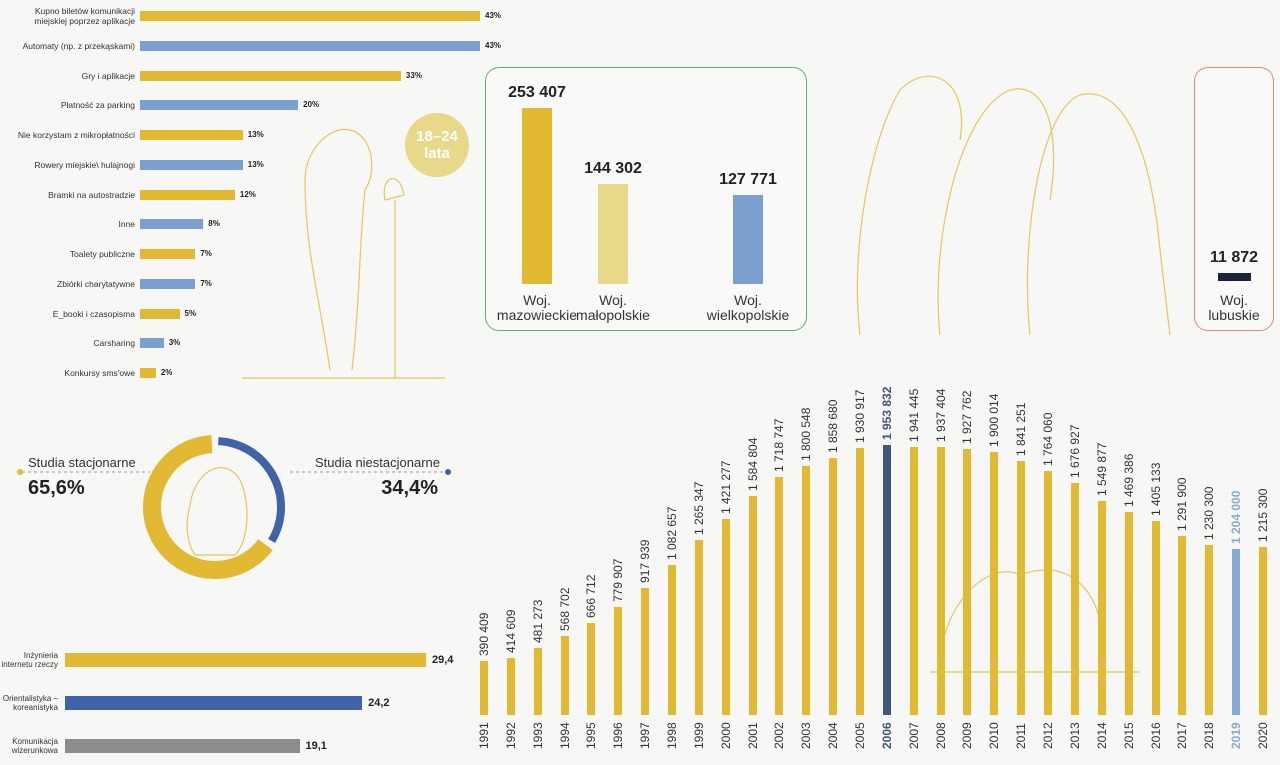  What do you see at coordinates (748, 307) in the screenshot?
I see `category-label: Woj. wielkopolskie` at bounding box center [748, 307].